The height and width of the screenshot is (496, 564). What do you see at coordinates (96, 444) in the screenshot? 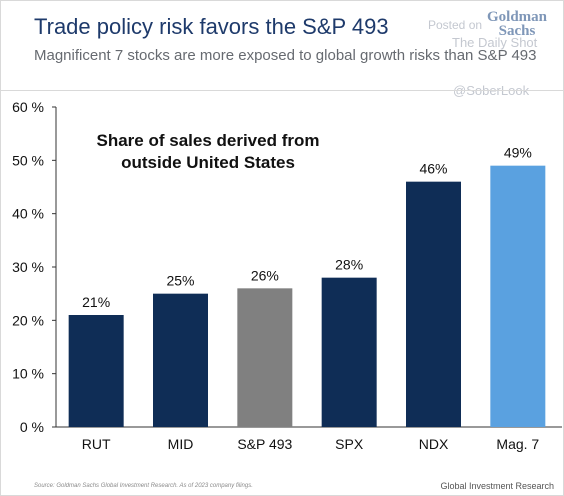
I see `x-tick-label: RUT` at bounding box center [96, 444].